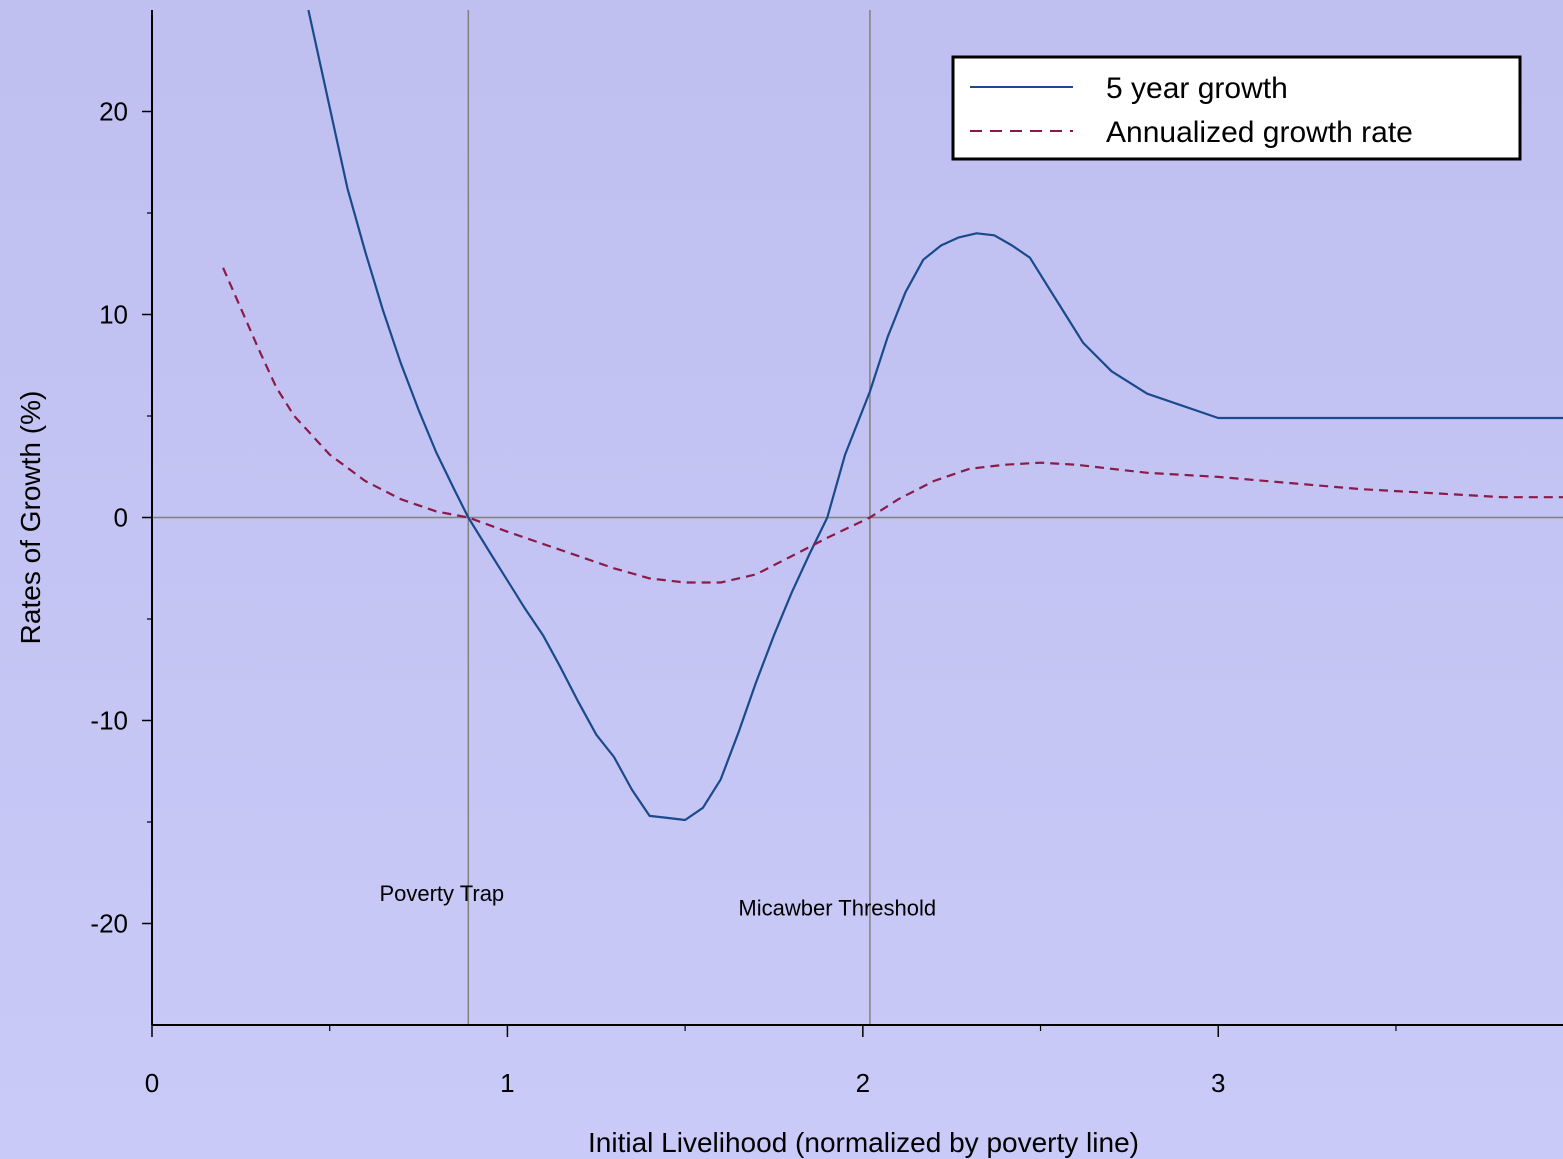 The height and width of the screenshot is (1159, 1563). Describe the element at coordinates (1197, 88) in the screenshot. I see `legend-label-5-year-growth: 5 year growth` at that location.